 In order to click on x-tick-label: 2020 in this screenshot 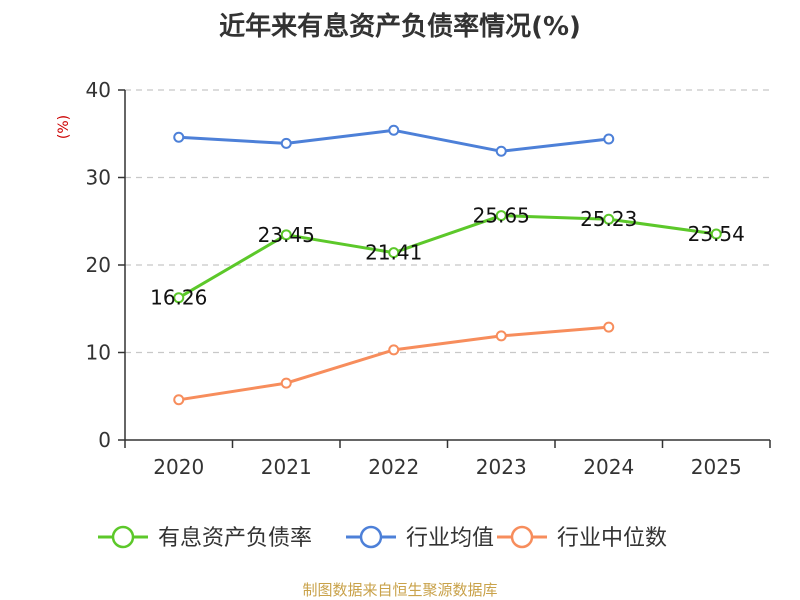, I will do `click(178, 467)`.